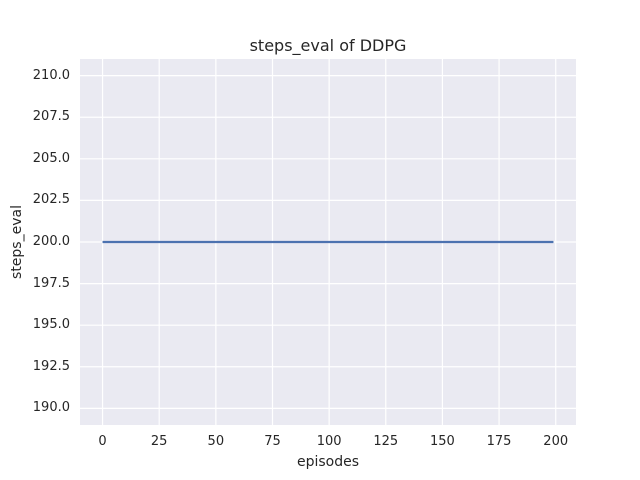 The image size is (640, 480). Describe the element at coordinates (51, 75) in the screenshot. I see `y-tick-label: 210.0` at that location.